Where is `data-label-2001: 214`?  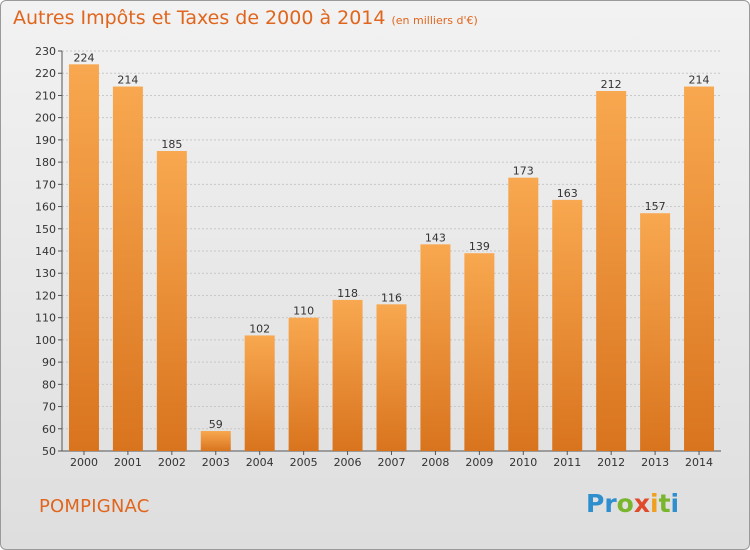 data-label-2001: 214 is located at coordinates (127, 80).